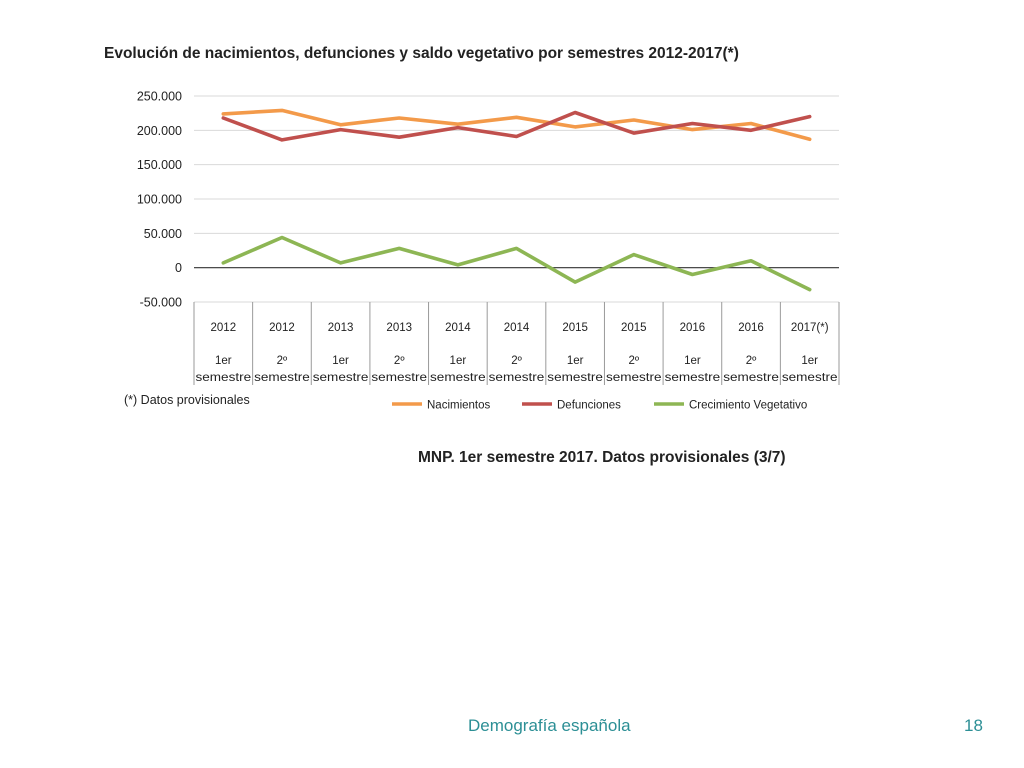 The image size is (1024, 768). What do you see at coordinates (161, 303) in the screenshot?
I see `y-tick-label: -50.000` at bounding box center [161, 303].